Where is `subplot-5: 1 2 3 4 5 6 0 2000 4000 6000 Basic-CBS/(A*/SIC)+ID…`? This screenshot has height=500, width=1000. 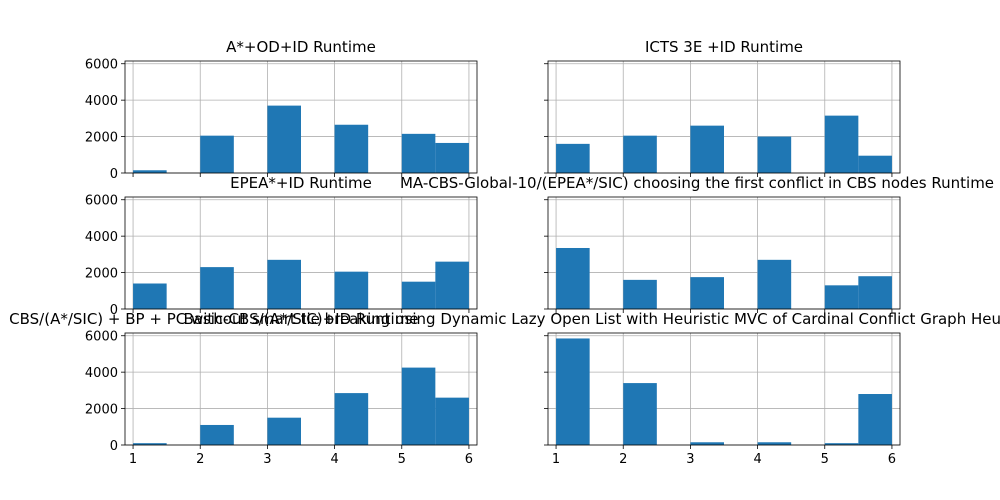 subplot-5: 1 2 3 4 5 6 0 2000 4000 6000 Basic-CBS/(A*/SIC)+ID… is located at coordinates (281, 388).